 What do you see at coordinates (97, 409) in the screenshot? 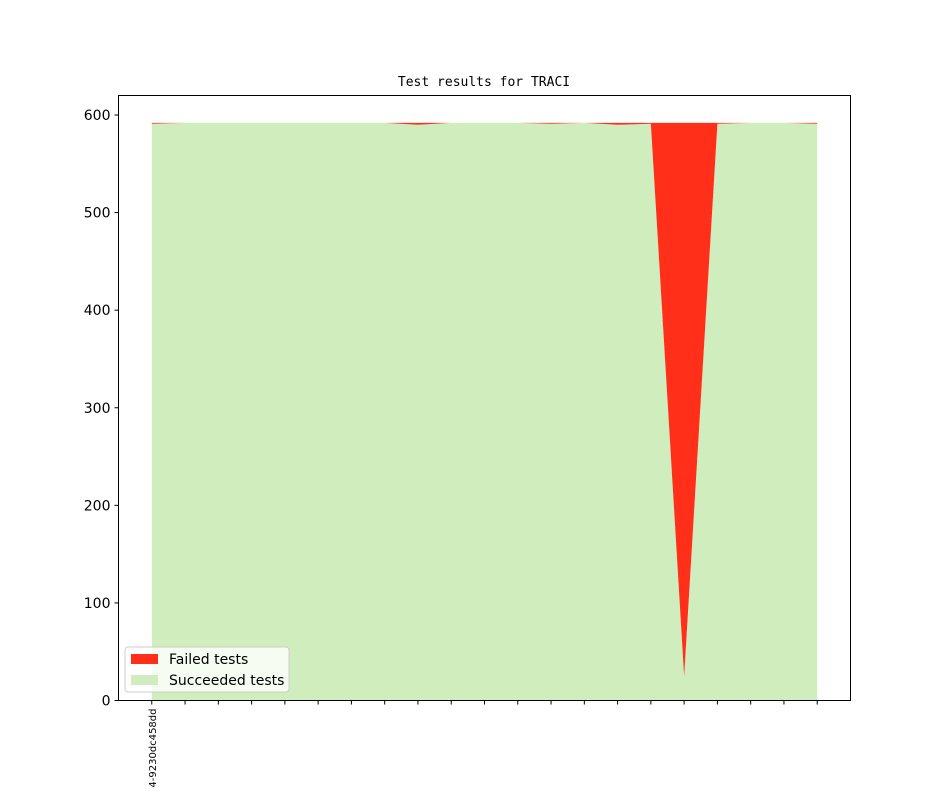
I see `y-tick-label: 300` at bounding box center [97, 409].